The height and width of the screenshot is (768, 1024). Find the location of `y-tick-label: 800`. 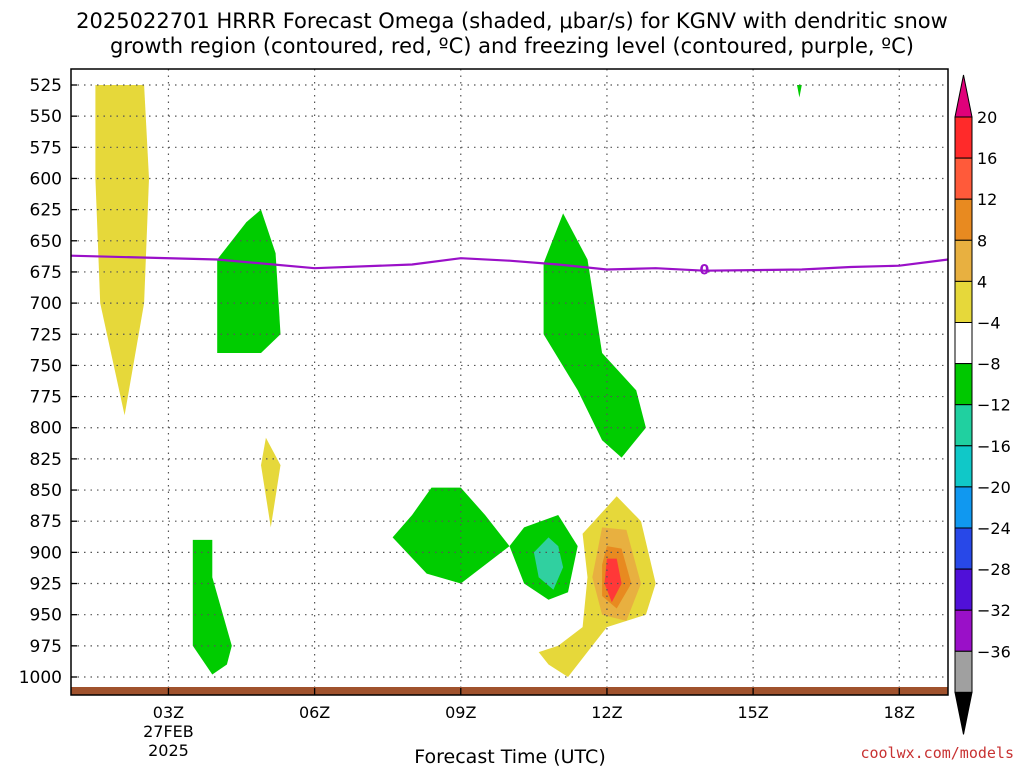

y-tick-label: 800 is located at coordinates (46, 429).